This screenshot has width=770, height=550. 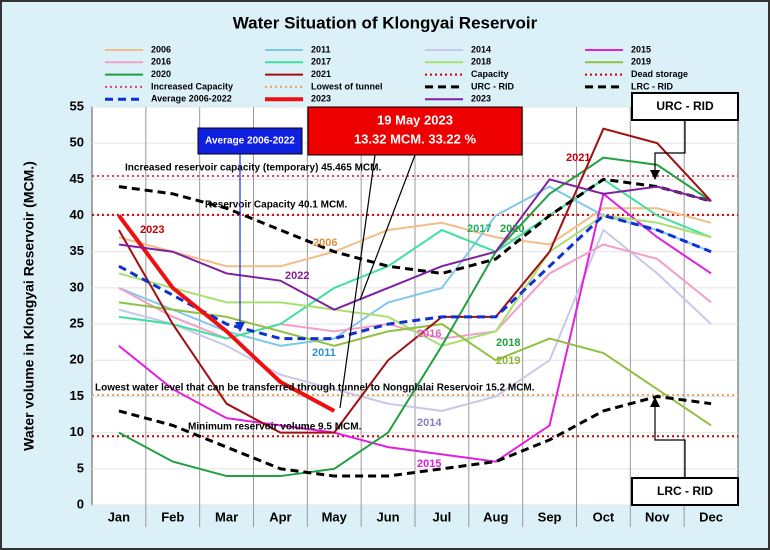 What do you see at coordinates (77, 214) in the screenshot?
I see `y-tick-label: 40` at bounding box center [77, 214].